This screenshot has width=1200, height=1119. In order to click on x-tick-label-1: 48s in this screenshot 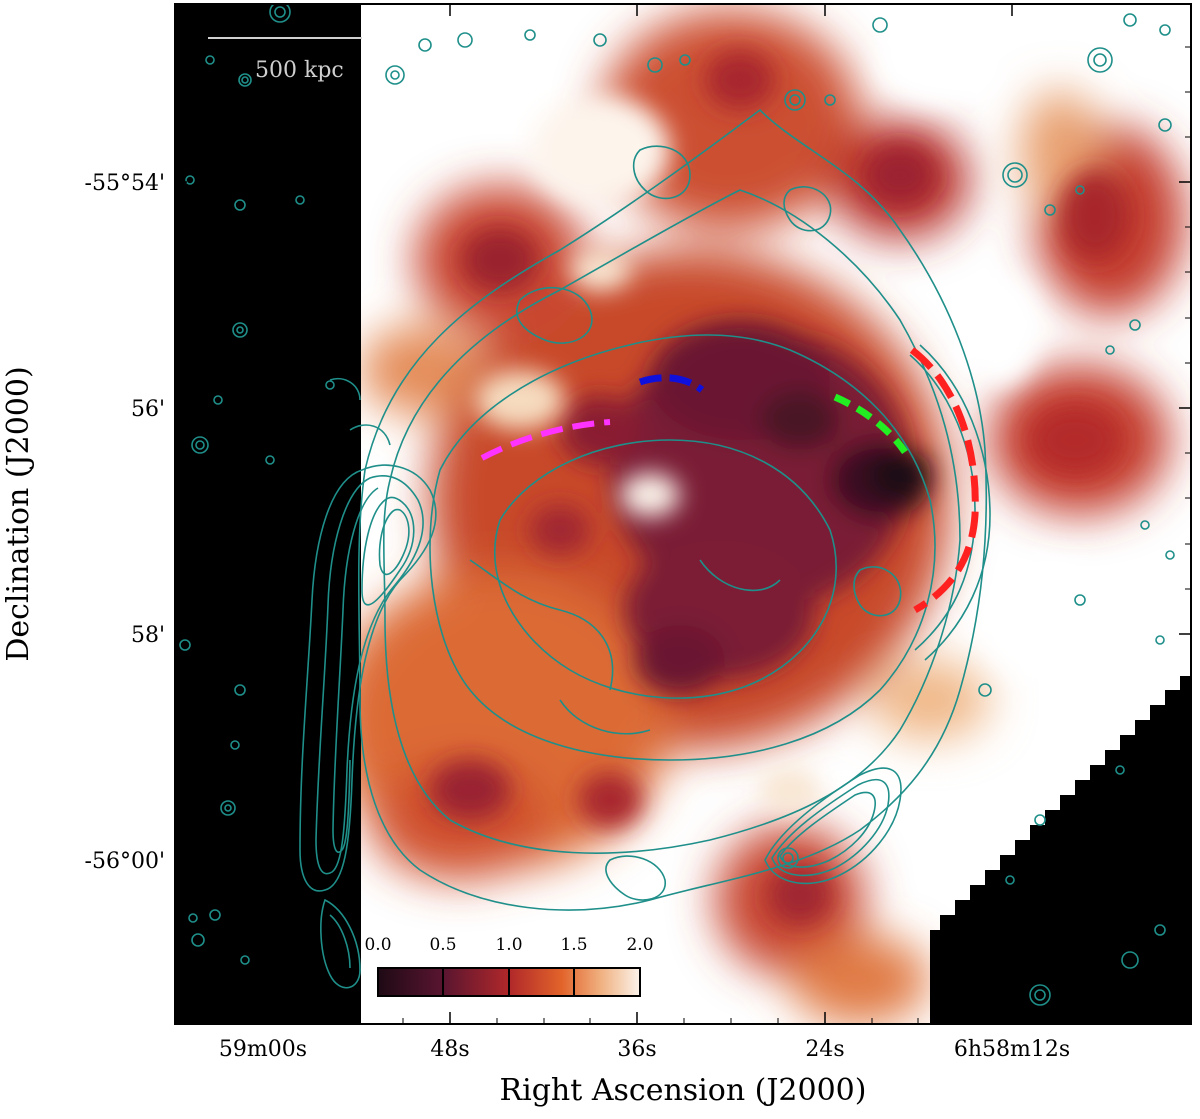, I will do `click(449, 1049)`.